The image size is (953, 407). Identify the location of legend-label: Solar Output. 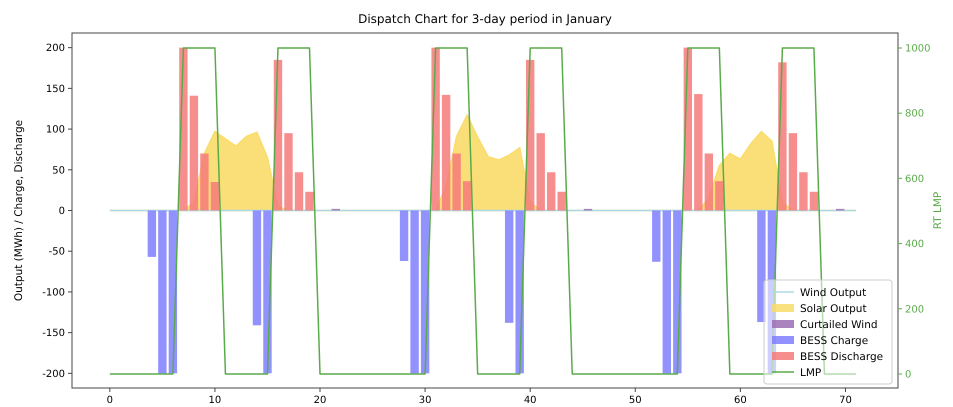
(833, 309).